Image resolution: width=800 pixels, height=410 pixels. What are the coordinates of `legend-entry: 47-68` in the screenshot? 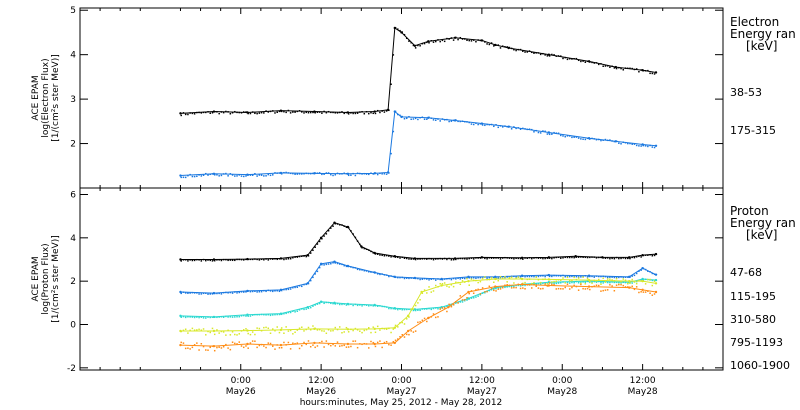 It's located at (746, 272).